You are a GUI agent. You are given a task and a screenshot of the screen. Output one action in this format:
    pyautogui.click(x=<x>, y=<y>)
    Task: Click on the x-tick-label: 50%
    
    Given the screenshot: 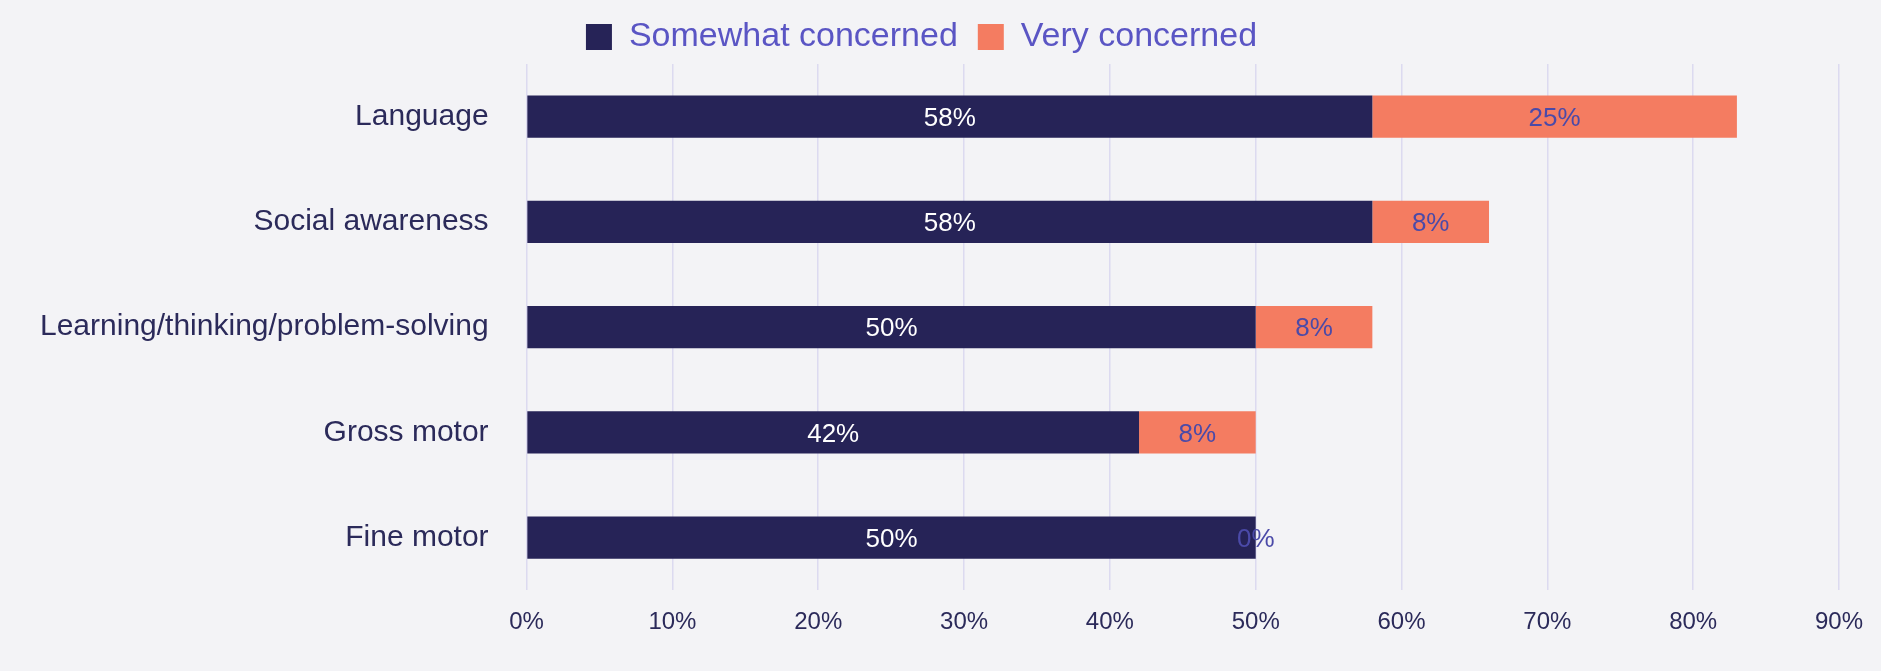 What is the action you would take?
    pyautogui.click(x=1255, y=621)
    